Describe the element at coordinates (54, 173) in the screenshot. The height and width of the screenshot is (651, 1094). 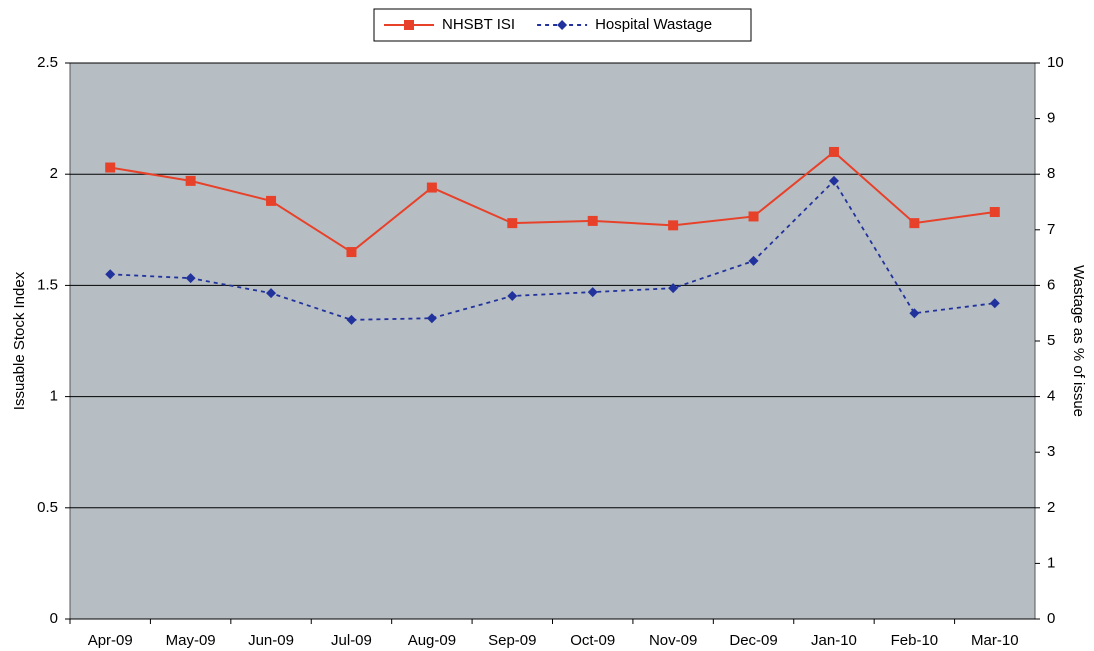
I see `y-tick-label: 2` at that location.